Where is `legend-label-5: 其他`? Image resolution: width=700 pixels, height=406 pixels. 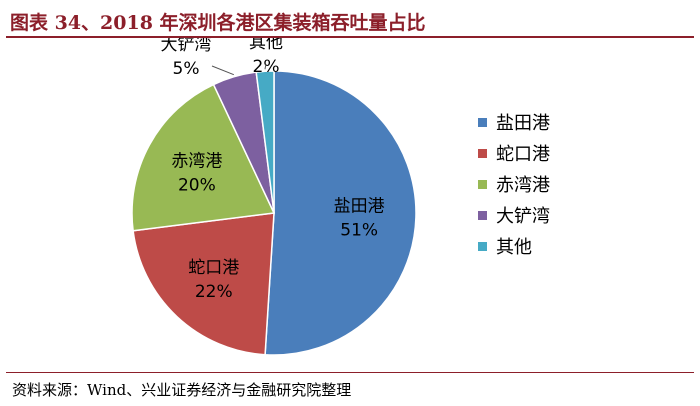
legend-label-5: 其他 is located at coordinates (514, 247).